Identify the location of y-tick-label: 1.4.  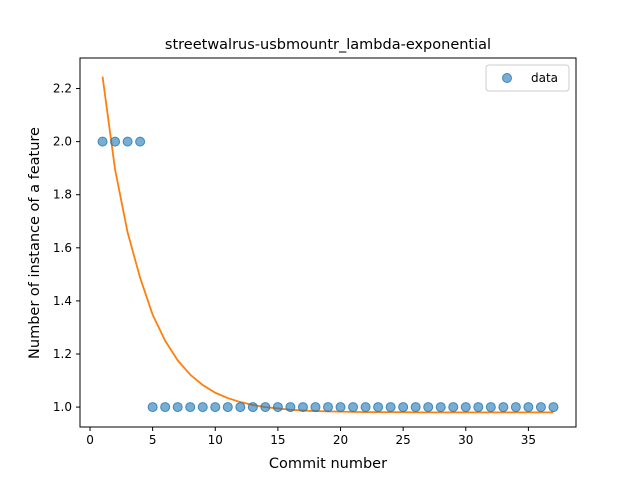
(62, 301).